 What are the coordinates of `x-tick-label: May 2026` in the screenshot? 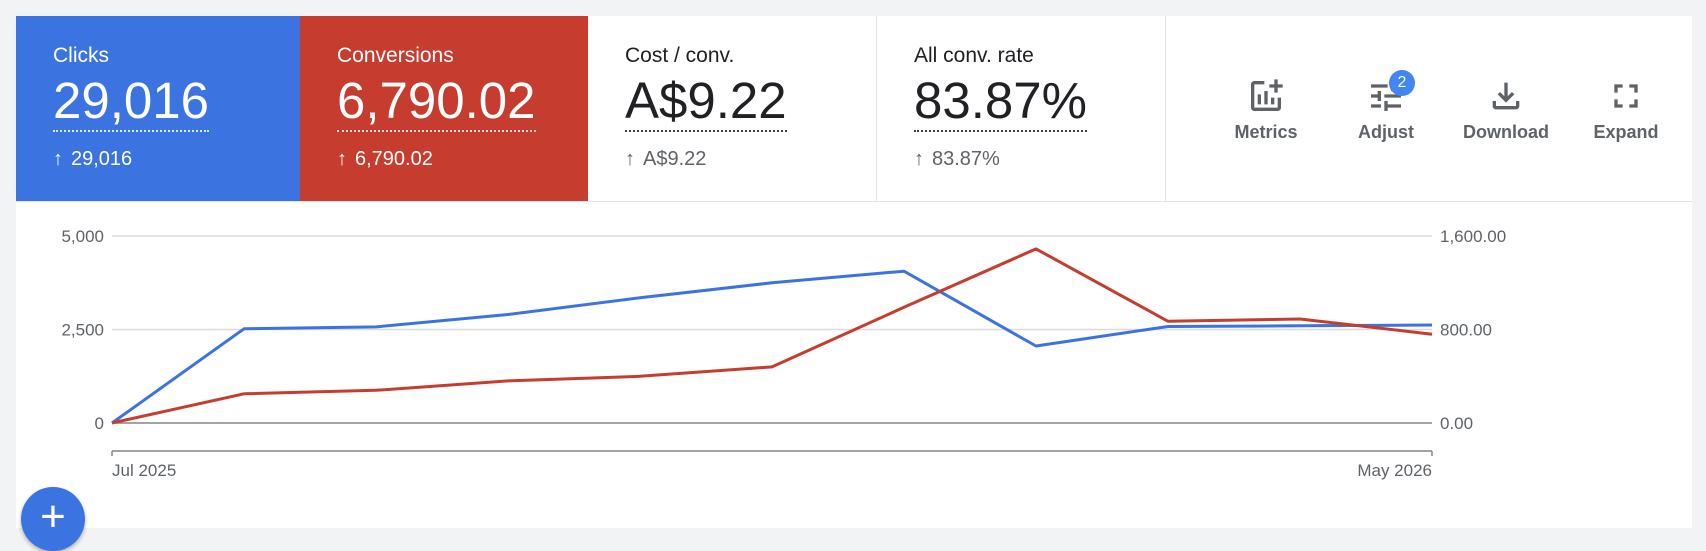 It's located at (1394, 470).